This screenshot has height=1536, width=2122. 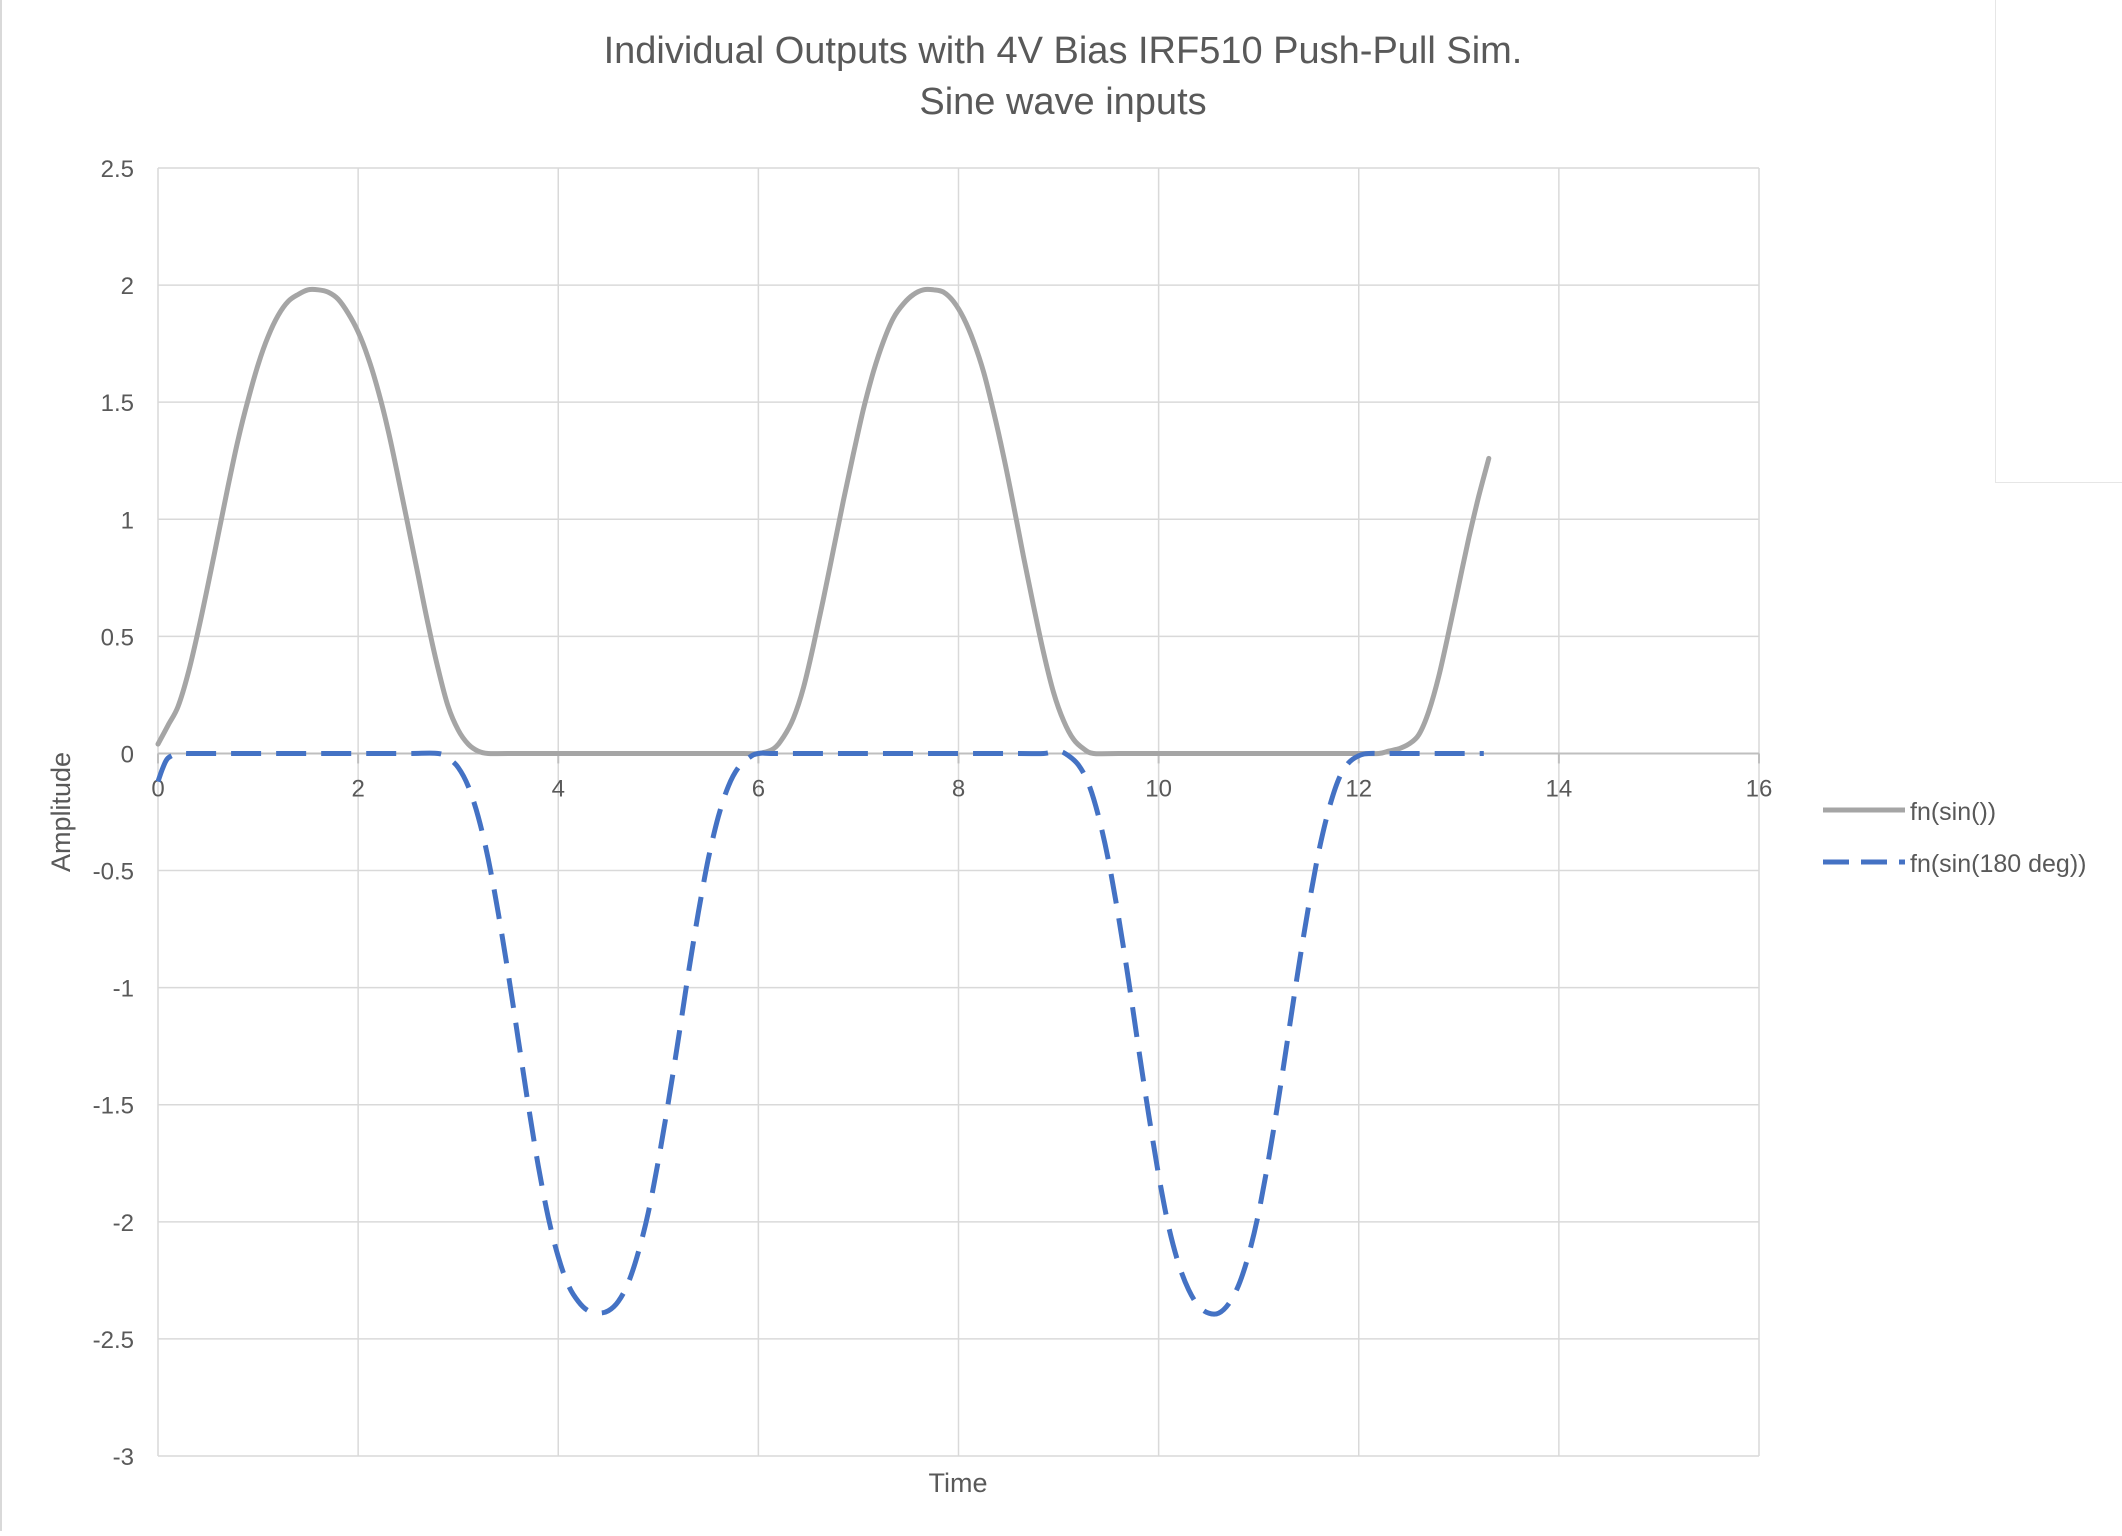 What do you see at coordinates (113, 1106) in the screenshot?
I see `y-tick-label: -1.5` at bounding box center [113, 1106].